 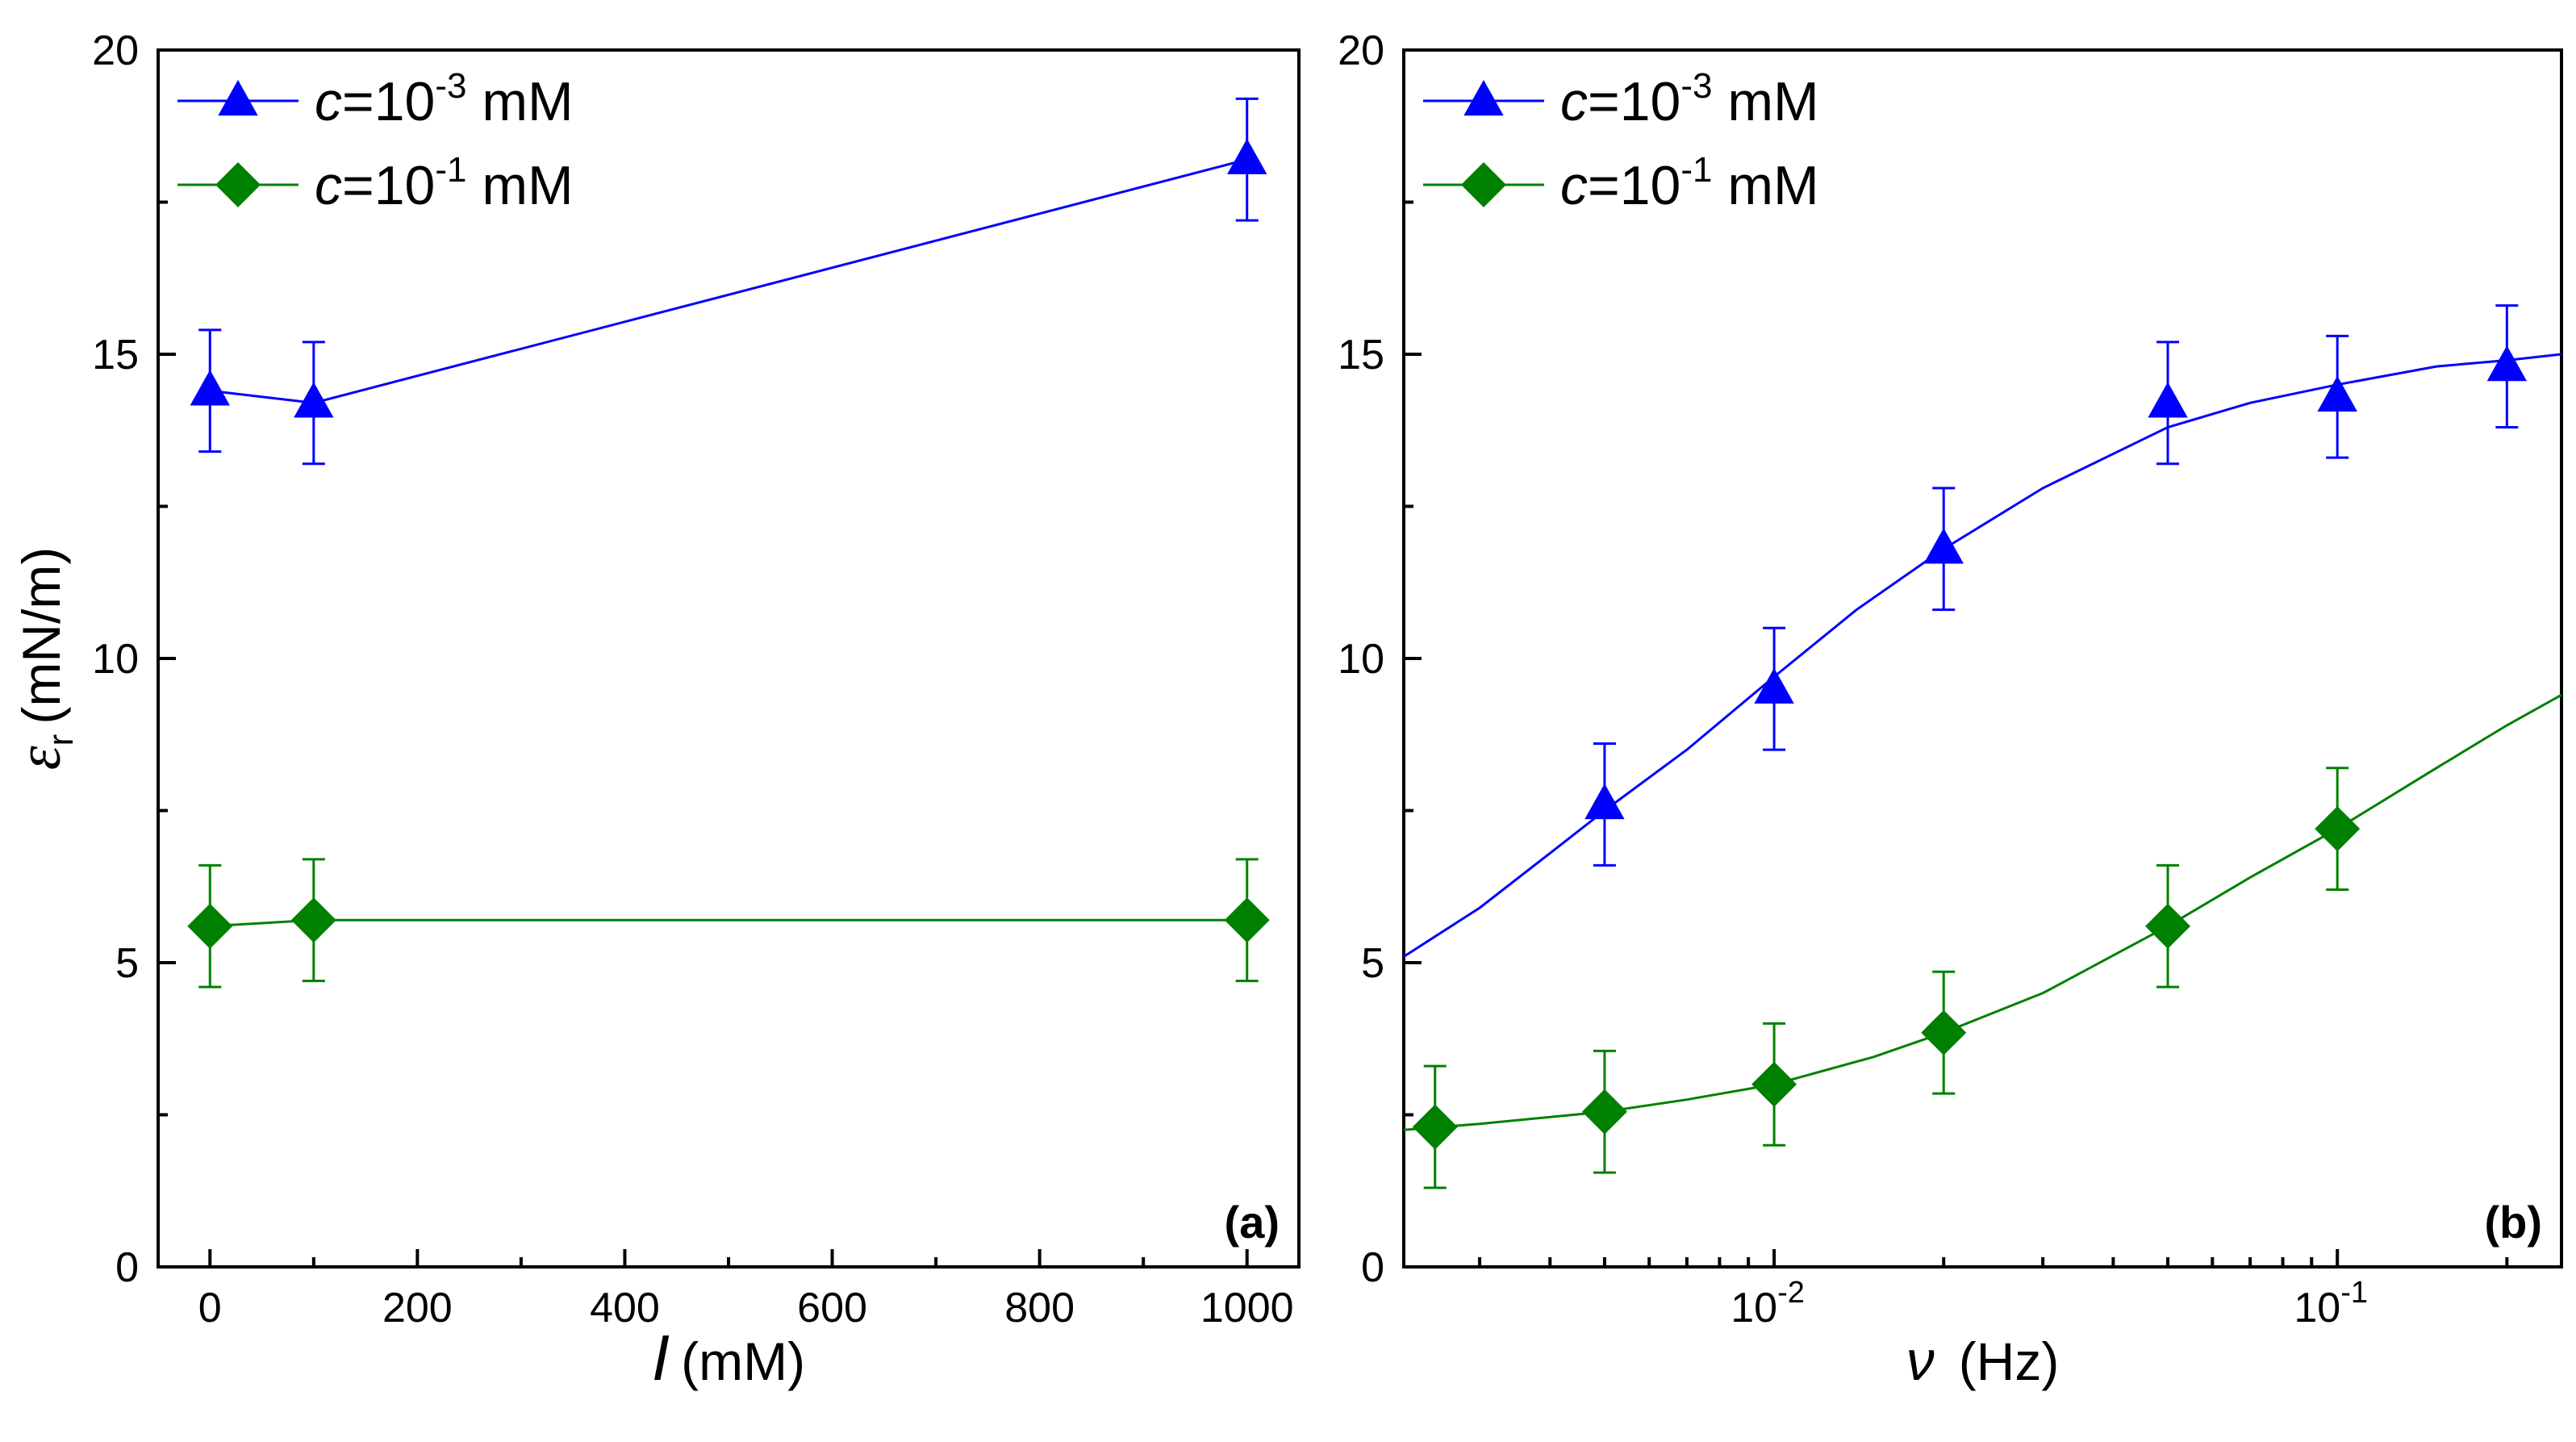 What do you see at coordinates (625, 1308) in the screenshot?
I see `x-tick-label: 400` at bounding box center [625, 1308].